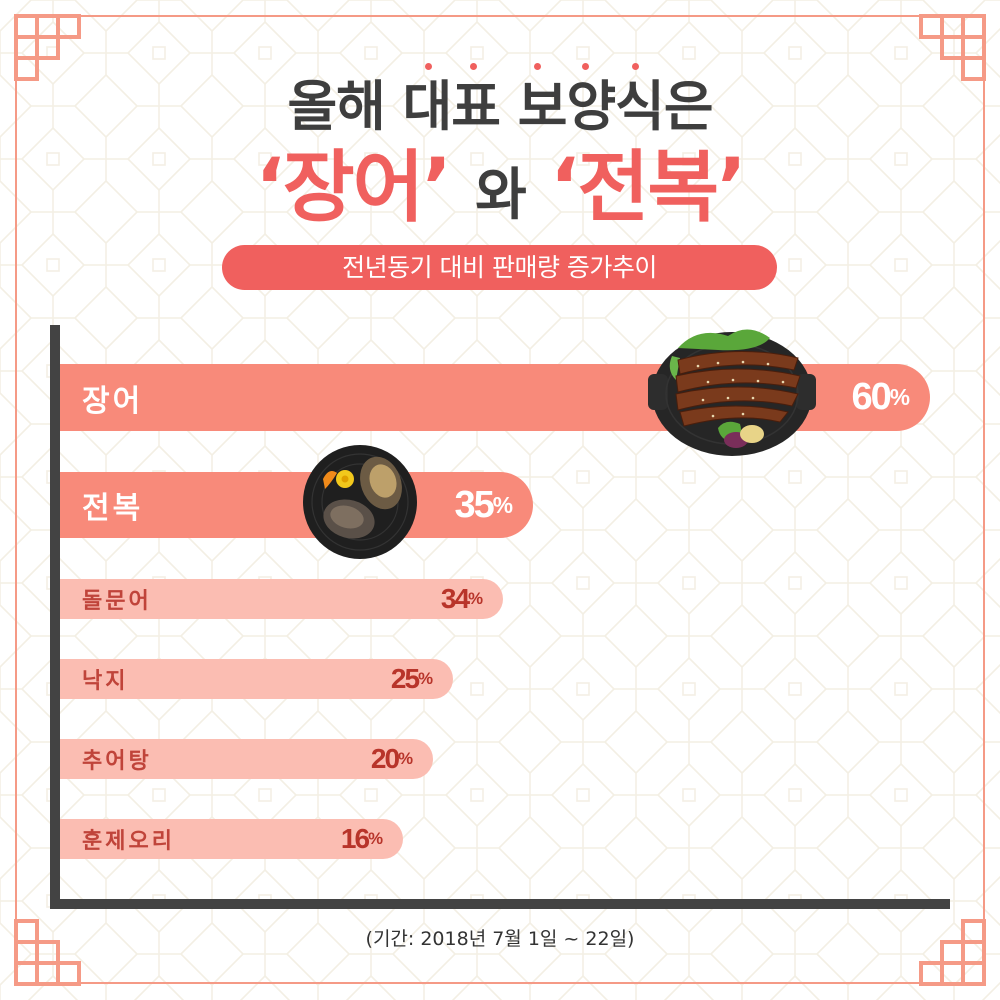 Image resolution: width=1000 pixels, height=1000 pixels. Describe the element at coordinates (47, 47) in the screenshot. I see `corner-ornament-top-left` at that location.